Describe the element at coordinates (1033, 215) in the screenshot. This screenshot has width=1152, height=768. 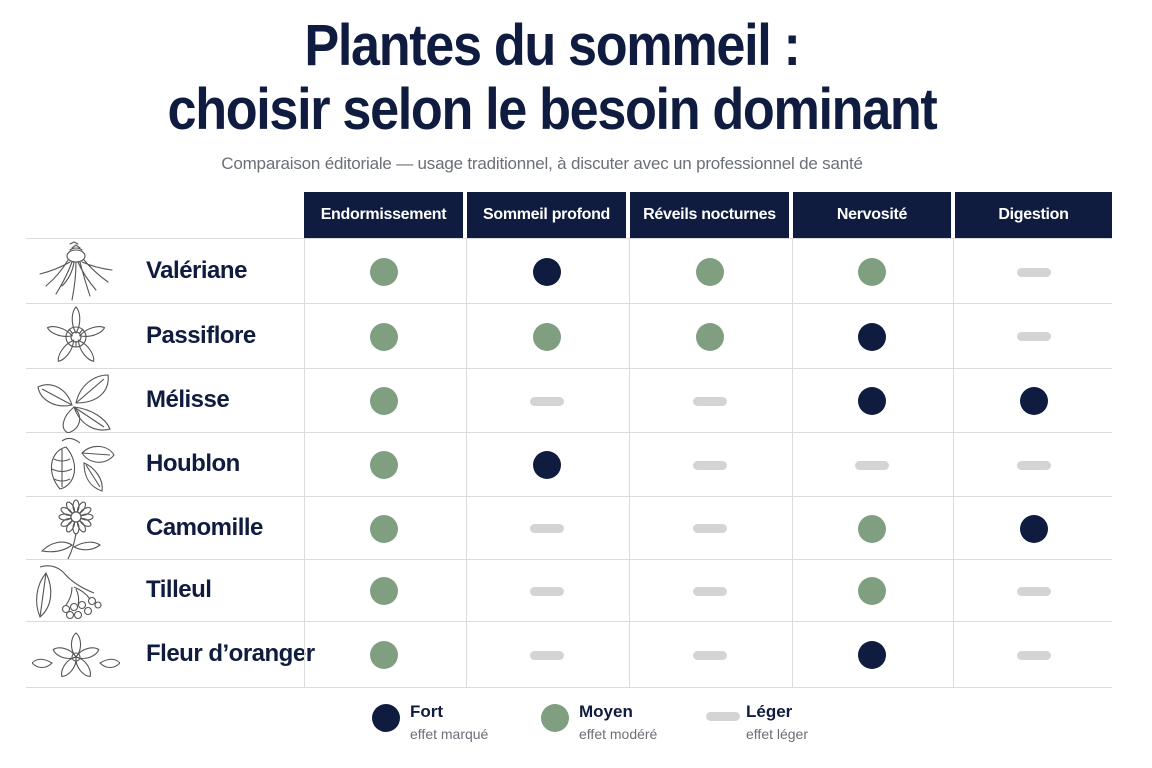
I see `column-header: Digestion` at that location.